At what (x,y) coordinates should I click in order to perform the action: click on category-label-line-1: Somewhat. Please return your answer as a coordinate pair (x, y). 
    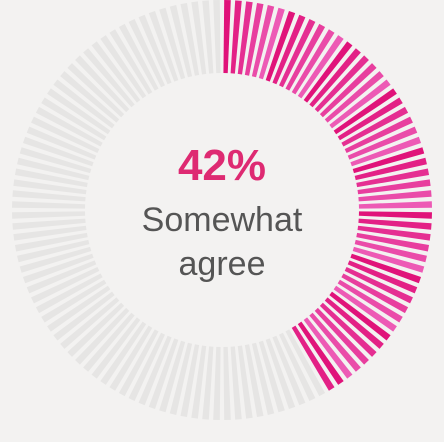
    Looking at the image, I should click on (222, 220).